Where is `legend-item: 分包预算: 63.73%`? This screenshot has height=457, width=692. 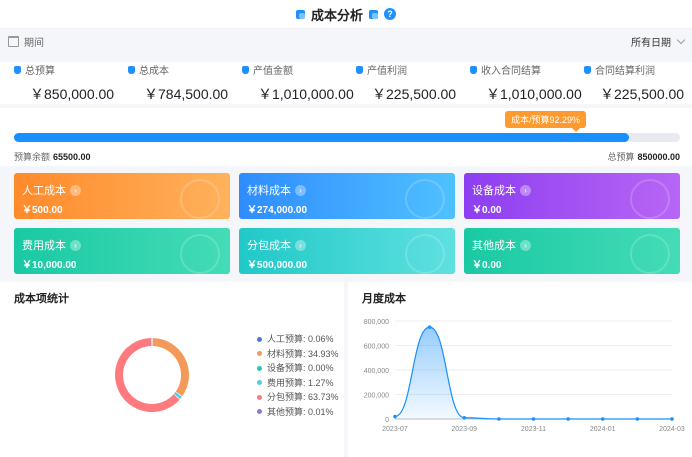 legend-item: 分包预算: 63.73% is located at coordinates (298, 397).